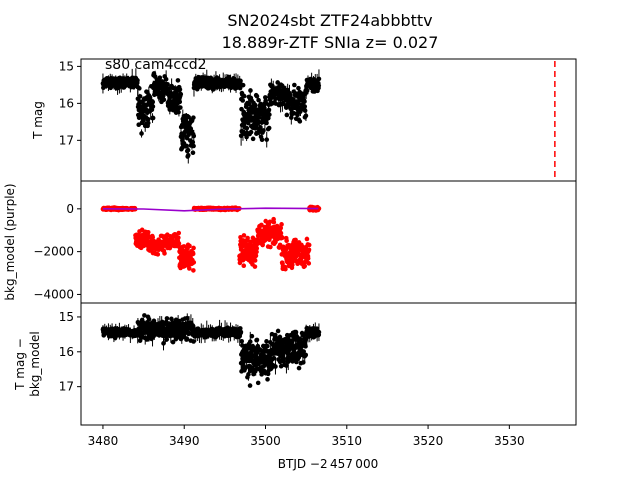  What do you see at coordinates (211, 238) in the screenshot?
I see `middle-plot-area` at bounding box center [211, 238].